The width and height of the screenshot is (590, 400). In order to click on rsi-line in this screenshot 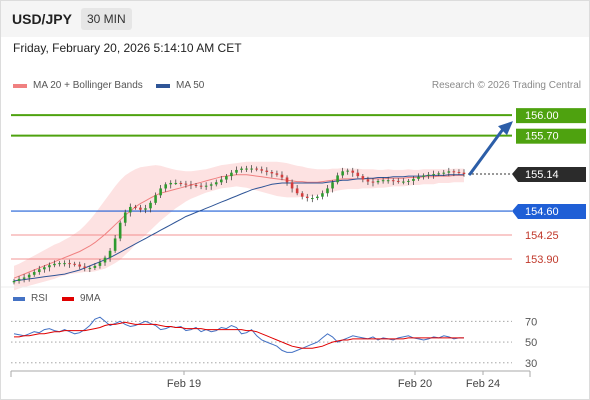, I will do `click(238, 334)`.